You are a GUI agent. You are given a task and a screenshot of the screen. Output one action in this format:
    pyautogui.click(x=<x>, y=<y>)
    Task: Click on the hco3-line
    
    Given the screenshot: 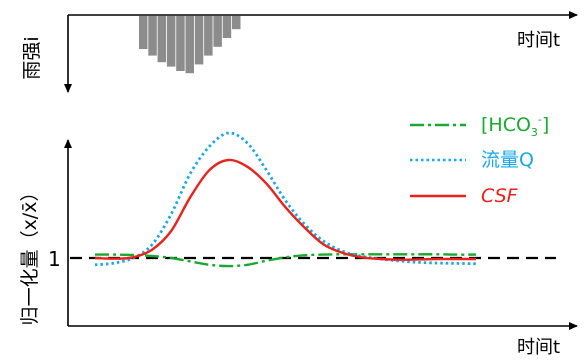 What is the action you would take?
    pyautogui.click(x=285, y=260)
    